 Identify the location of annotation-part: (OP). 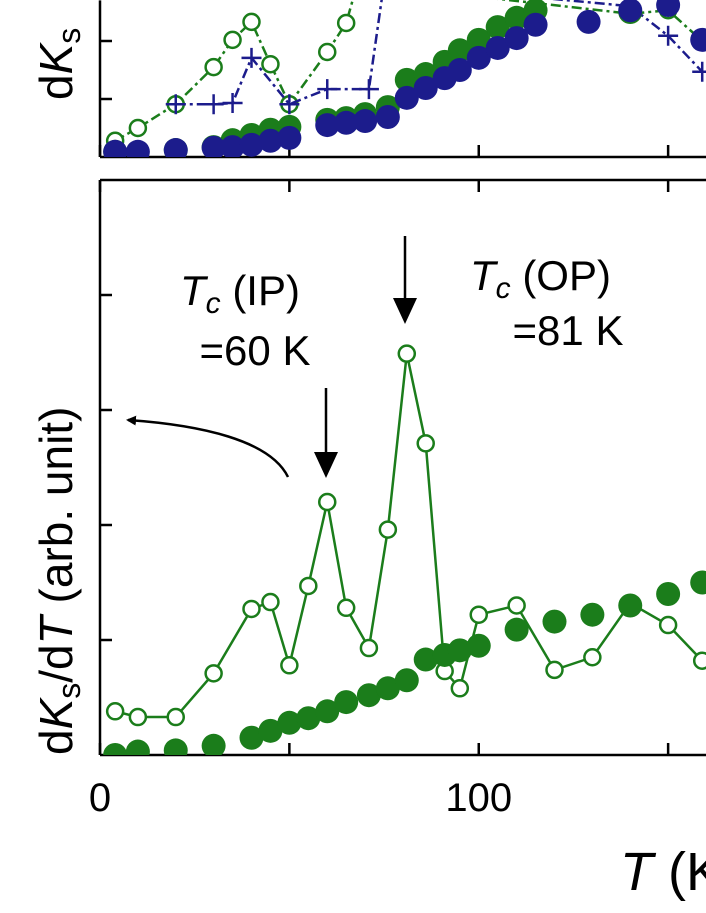
(561, 275).